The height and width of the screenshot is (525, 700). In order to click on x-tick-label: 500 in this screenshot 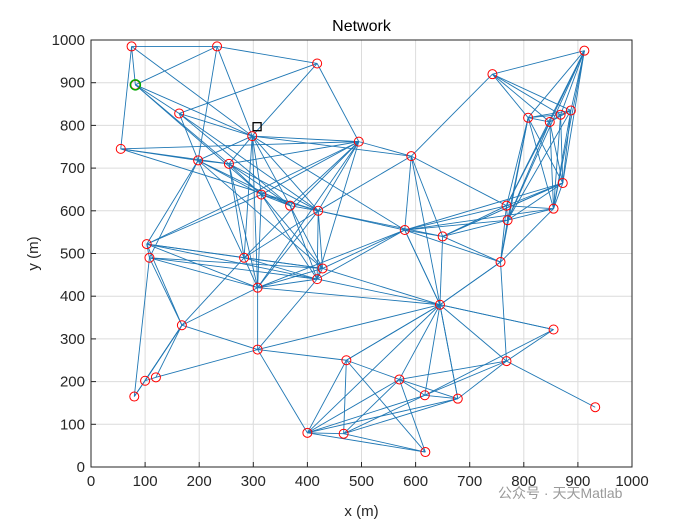, I will do `click(361, 481)`.